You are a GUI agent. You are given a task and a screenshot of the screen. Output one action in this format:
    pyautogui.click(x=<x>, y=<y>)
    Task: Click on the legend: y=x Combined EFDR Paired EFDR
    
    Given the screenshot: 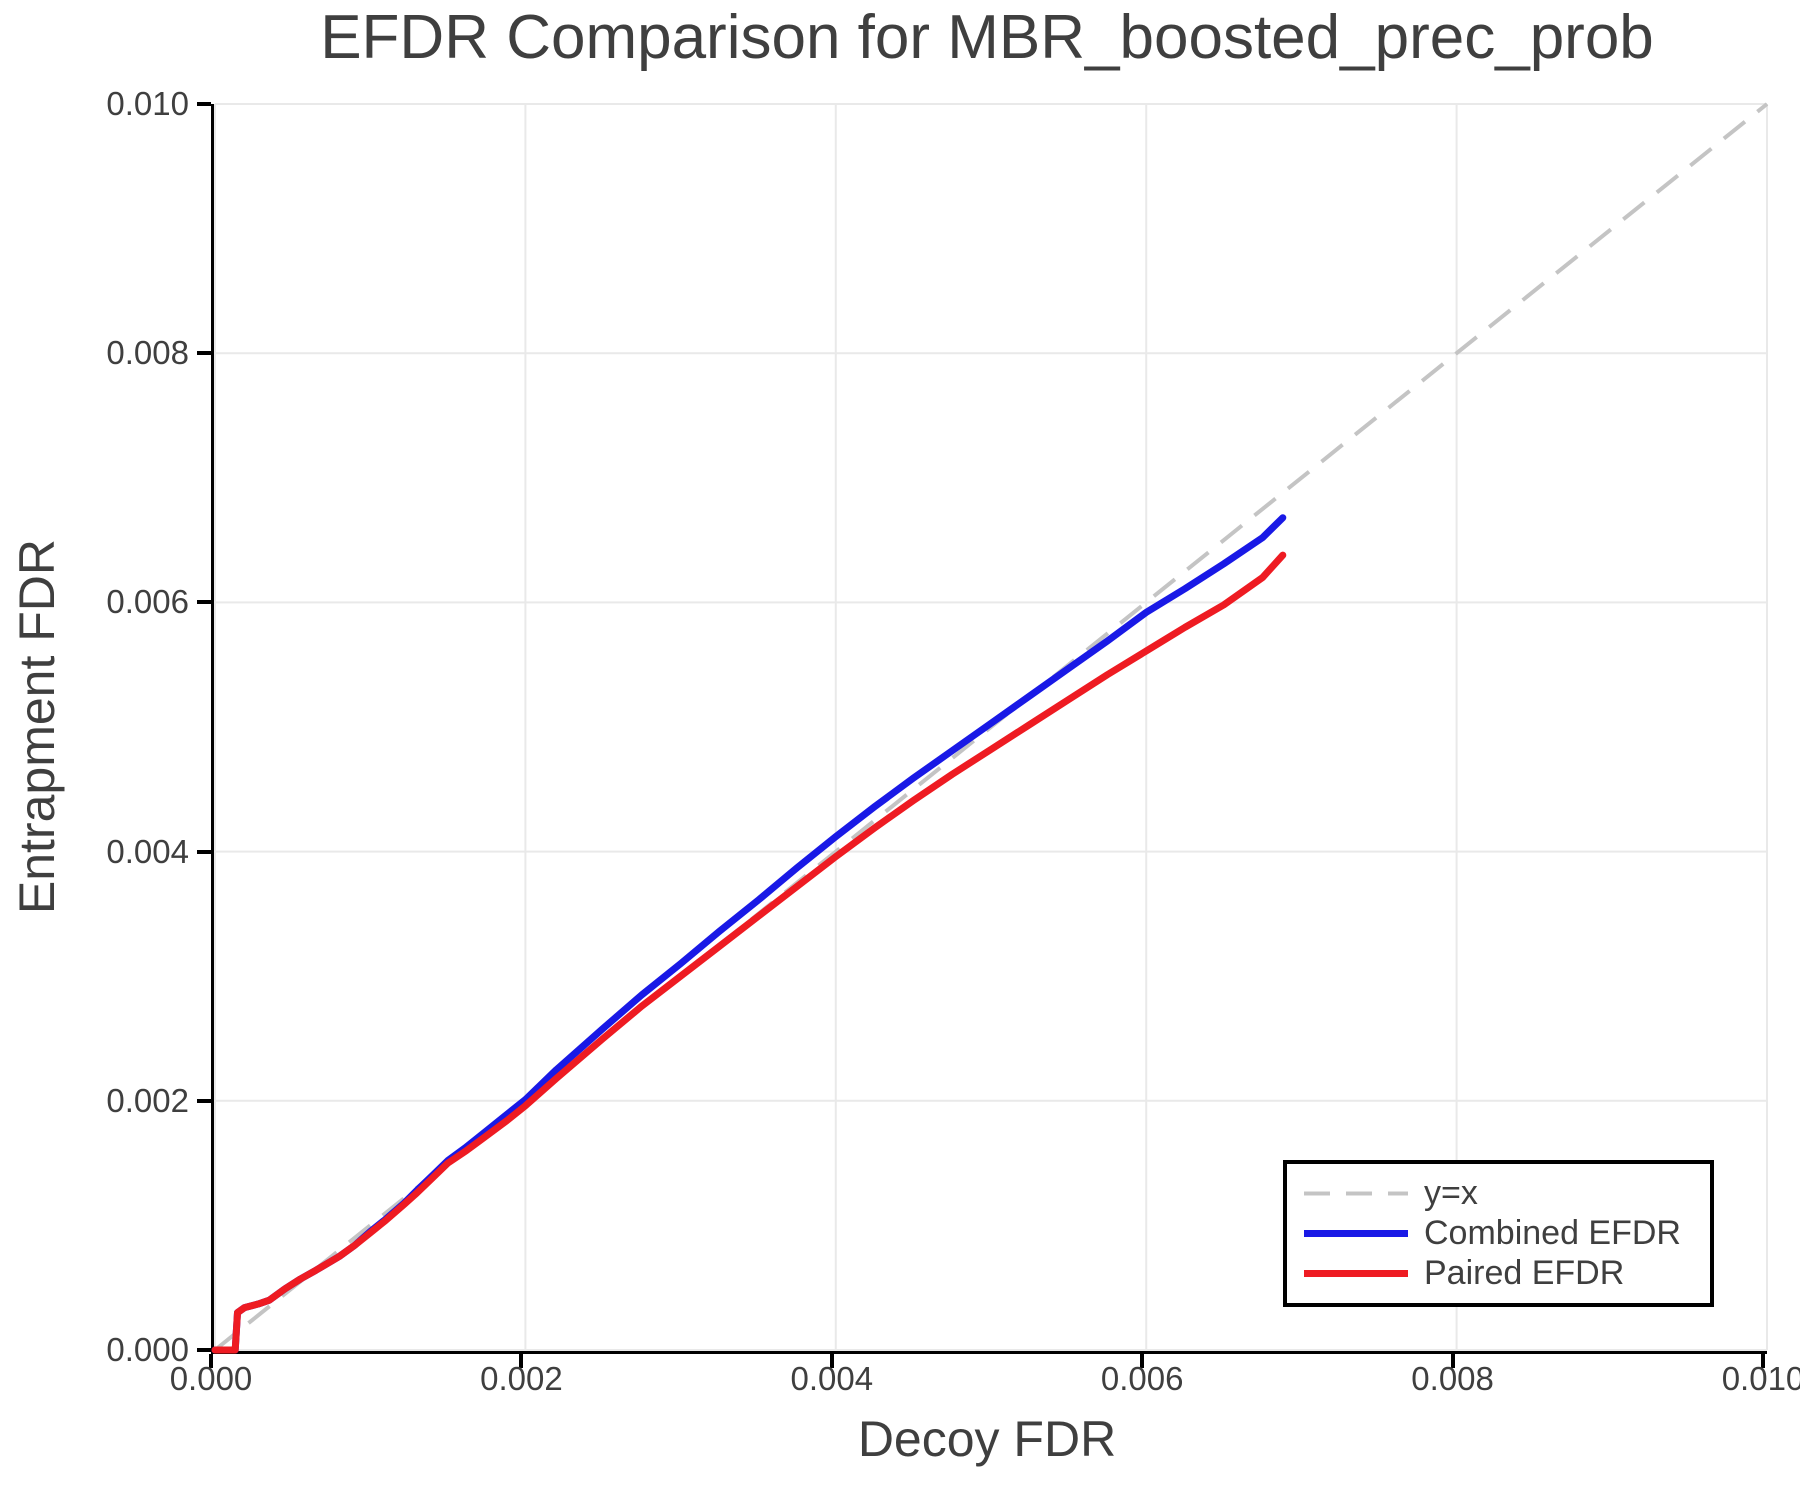 What is the action you would take?
    pyautogui.click(x=1498, y=1233)
    